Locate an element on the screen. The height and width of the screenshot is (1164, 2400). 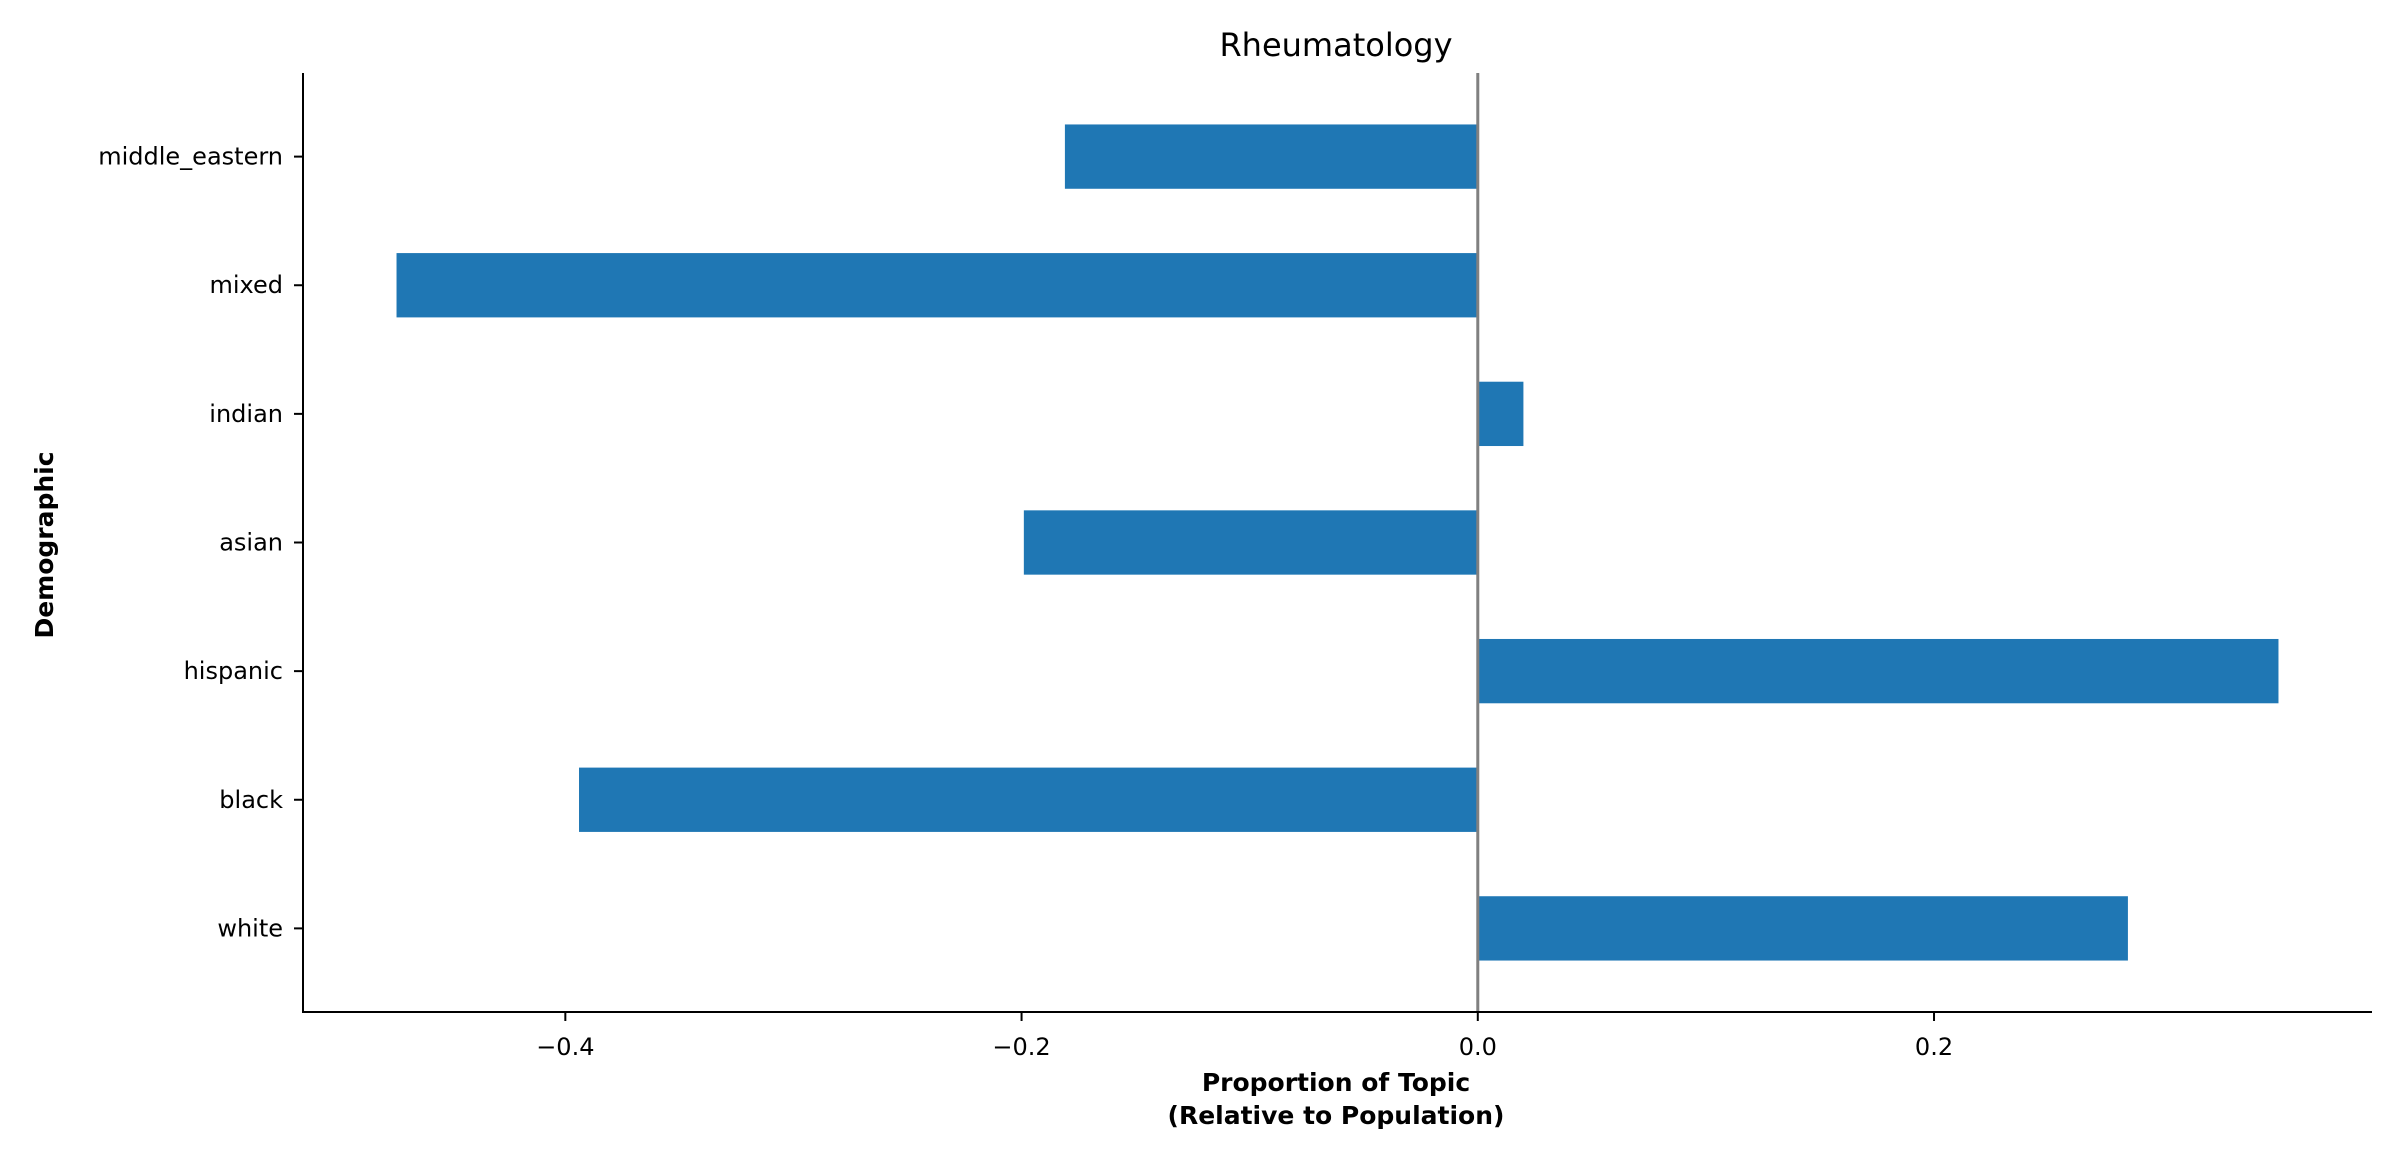
y-tick-label: mixed is located at coordinates (246, 285).